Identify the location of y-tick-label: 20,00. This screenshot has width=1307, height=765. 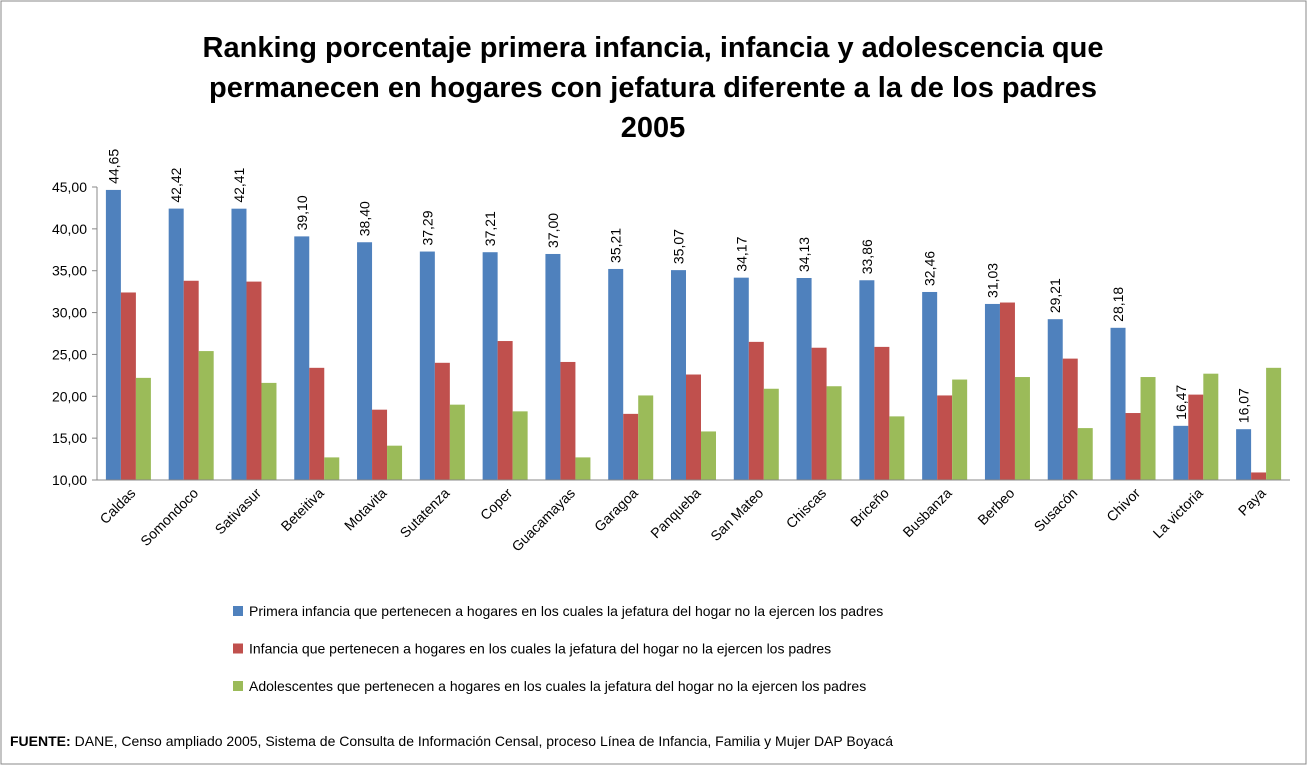
(69, 396).